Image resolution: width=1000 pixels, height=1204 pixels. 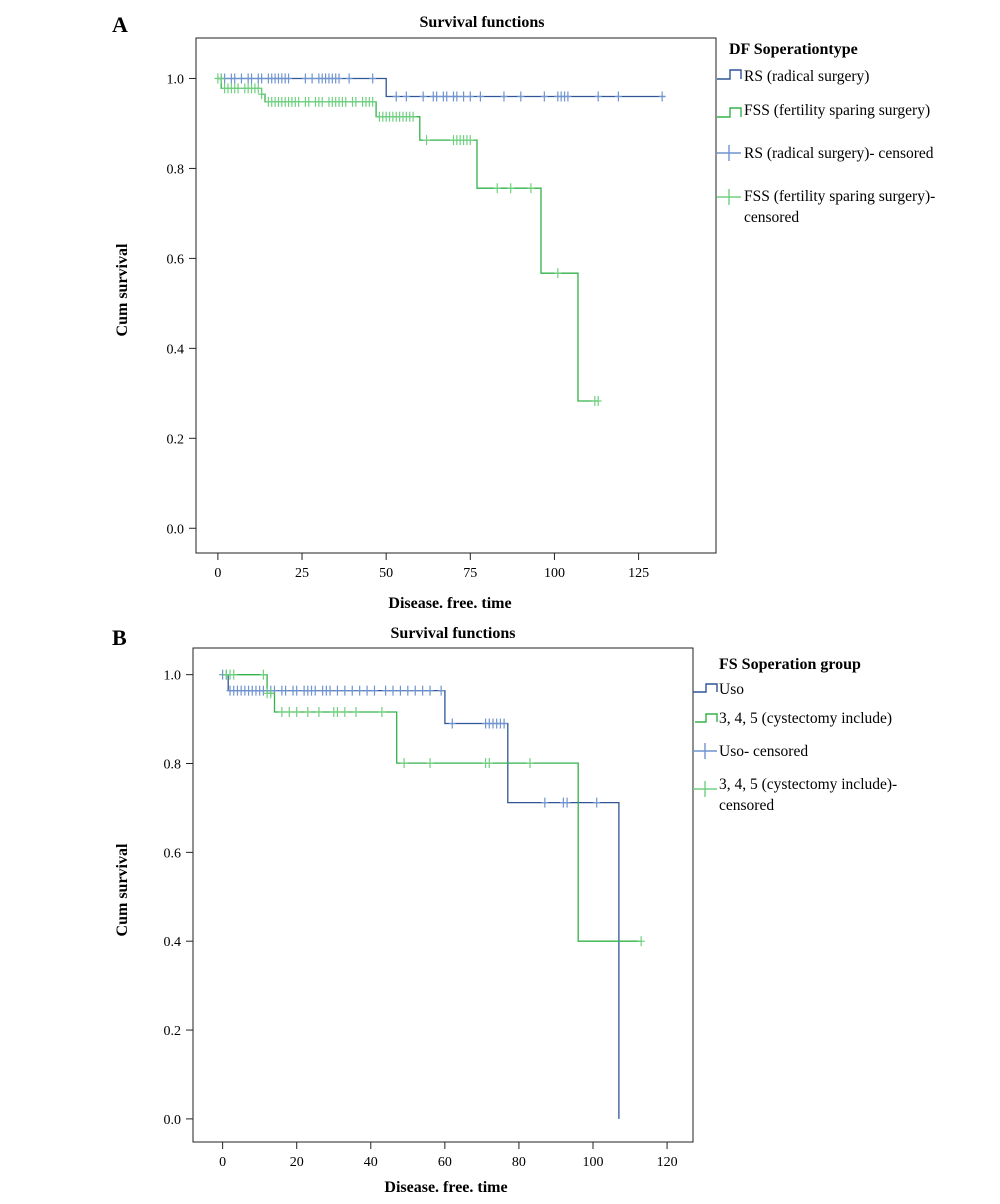 I want to click on panel-b-legend-title: FS Soperation group, so click(x=790, y=664).